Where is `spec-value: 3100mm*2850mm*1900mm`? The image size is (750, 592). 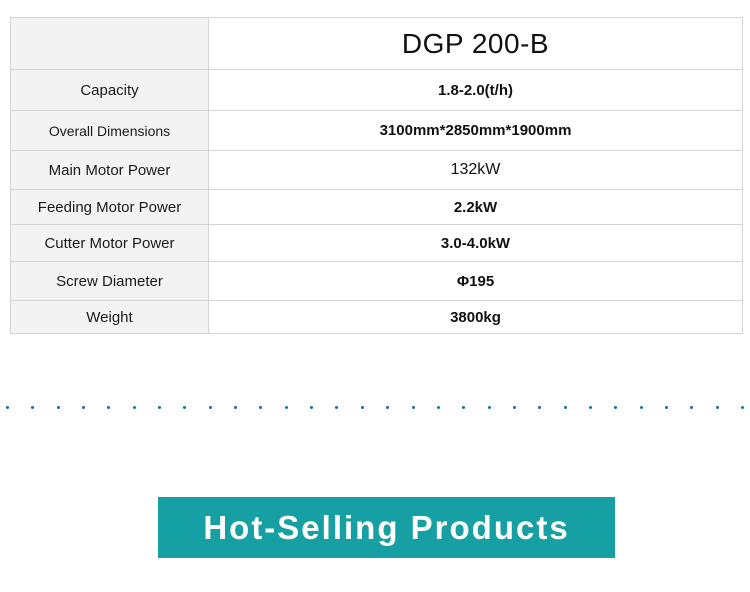 spec-value: 3100mm*2850mm*1900mm is located at coordinates (475, 130).